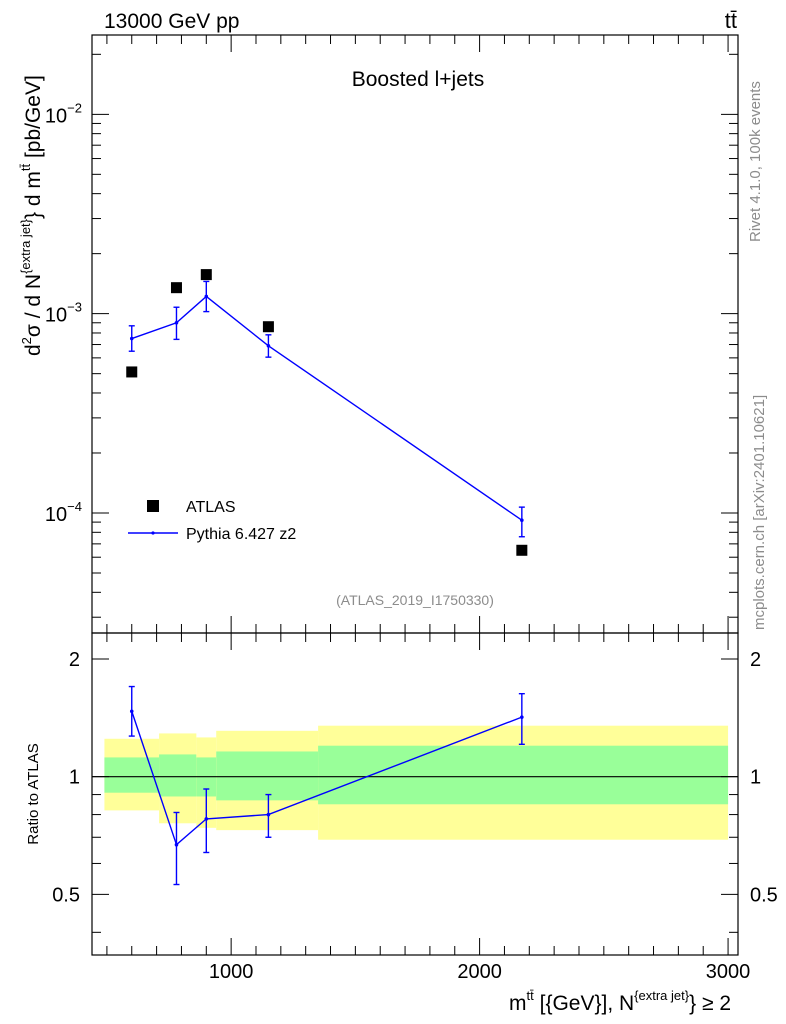  I want to click on legend: ATLAS Pythia 6.427 z2, so click(212, 521).